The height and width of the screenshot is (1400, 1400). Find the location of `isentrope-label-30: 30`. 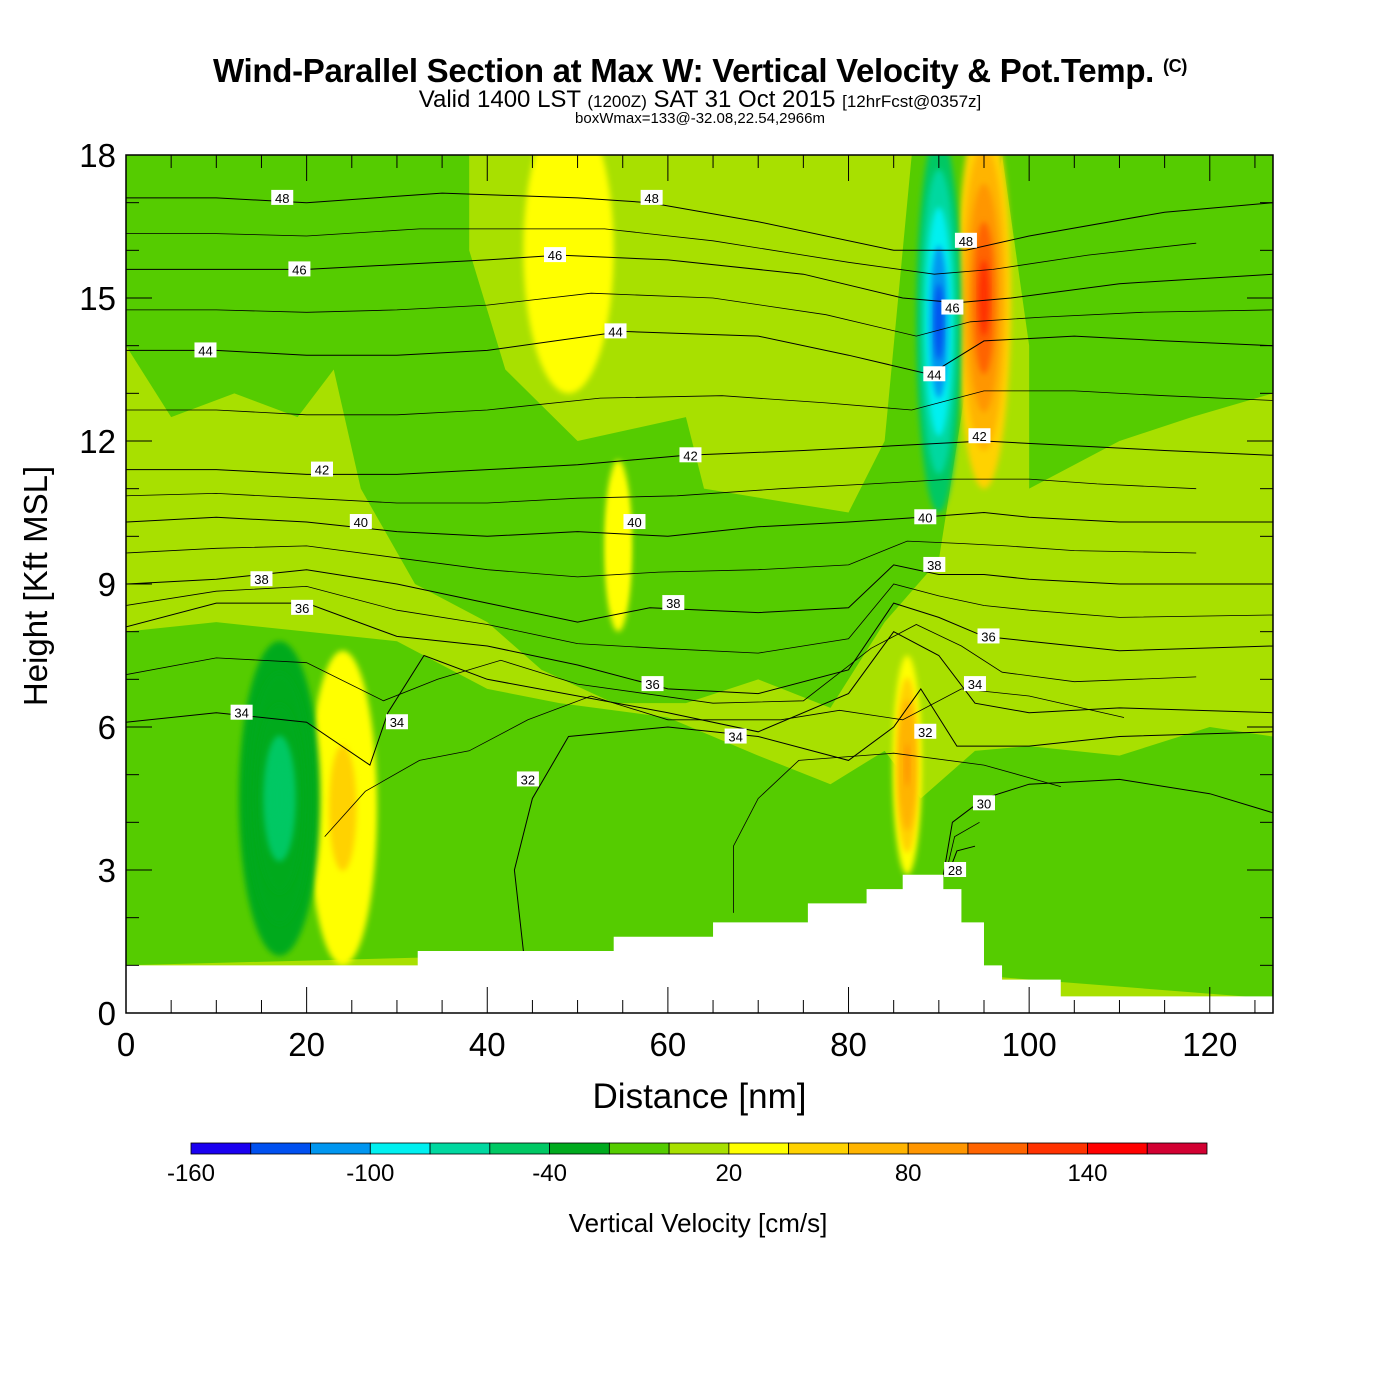

isentrope-label-30: 30 is located at coordinates (983, 803).